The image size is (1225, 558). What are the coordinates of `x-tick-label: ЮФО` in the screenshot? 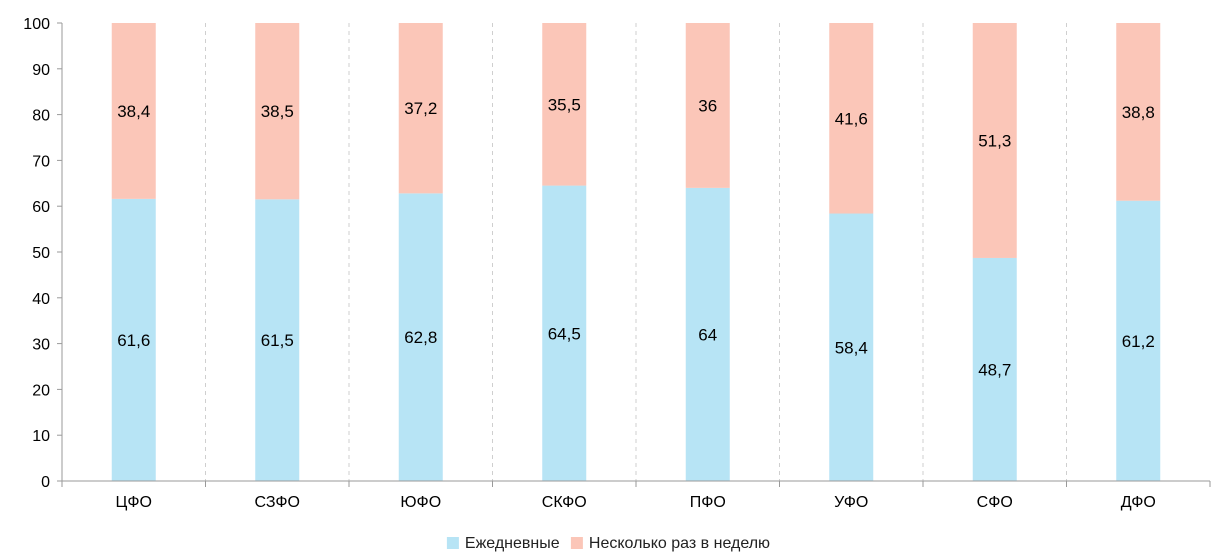 It's located at (420, 502).